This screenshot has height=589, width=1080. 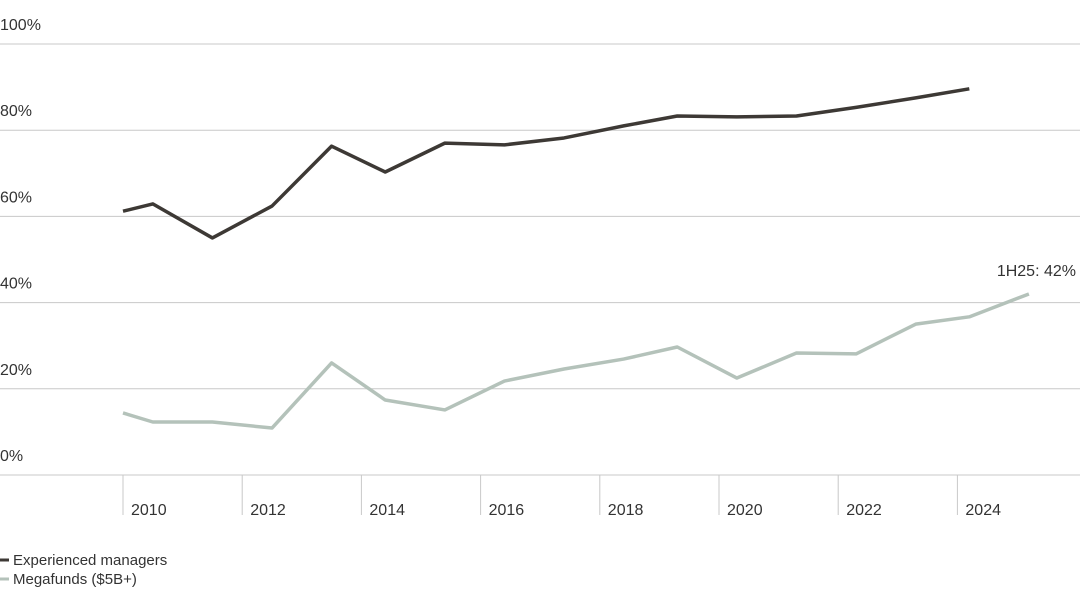 What do you see at coordinates (507, 510) in the screenshot?
I see `x-tick-label: 2016` at bounding box center [507, 510].